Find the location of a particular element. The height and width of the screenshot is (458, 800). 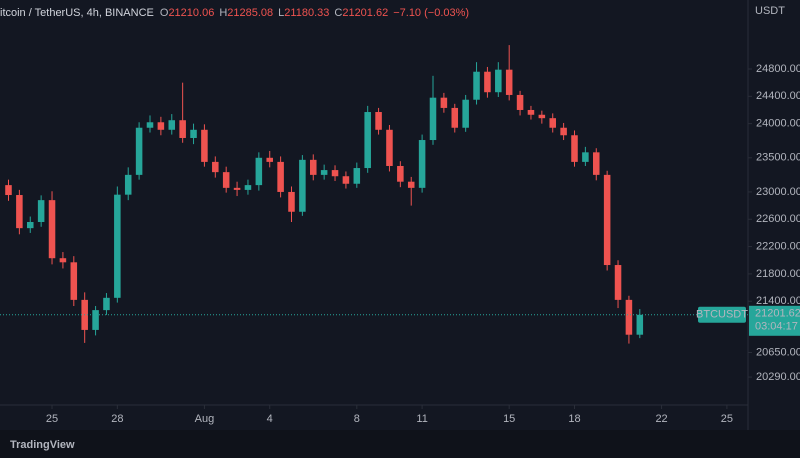

ohlc-value: 21210.06 is located at coordinates (191, 13).